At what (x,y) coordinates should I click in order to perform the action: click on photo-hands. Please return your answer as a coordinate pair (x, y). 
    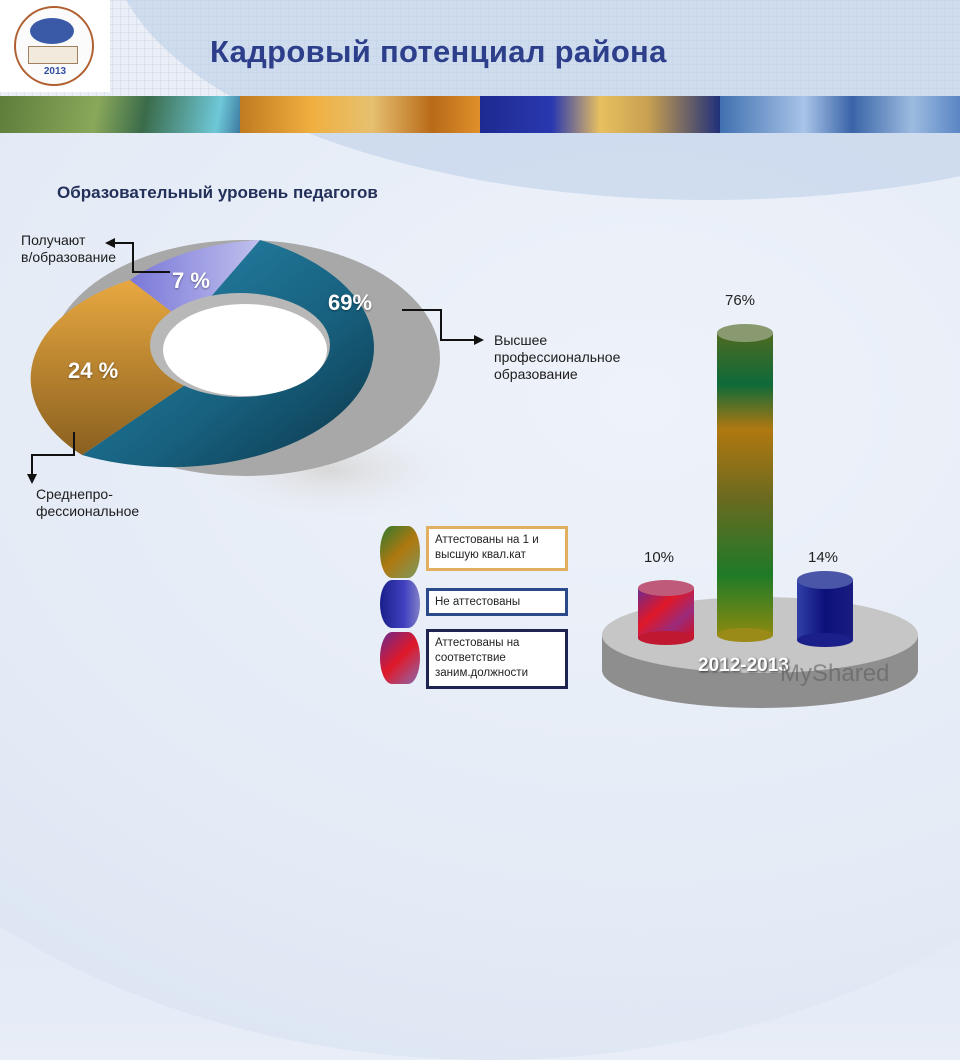
    Looking at the image, I should click on (600, 114).